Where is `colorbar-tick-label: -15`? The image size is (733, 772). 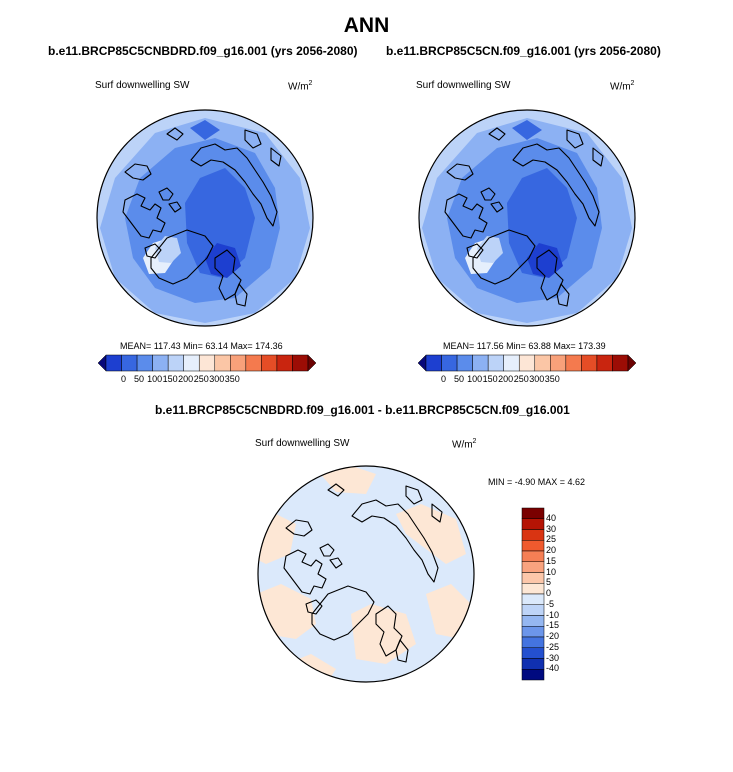
colorbar-tick-label: -15 is located at coordinates (553, 625).